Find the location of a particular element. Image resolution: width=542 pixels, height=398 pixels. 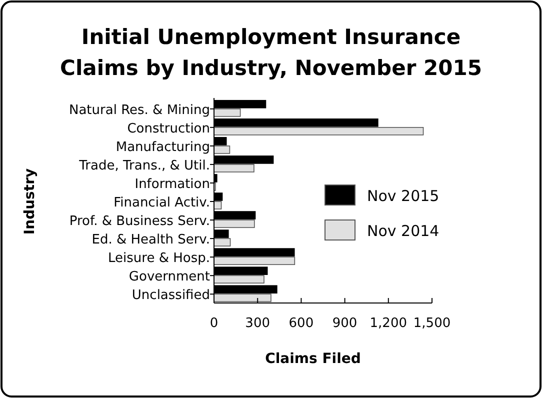

x-tick-label: 600 is located at coordinates (301, 323).